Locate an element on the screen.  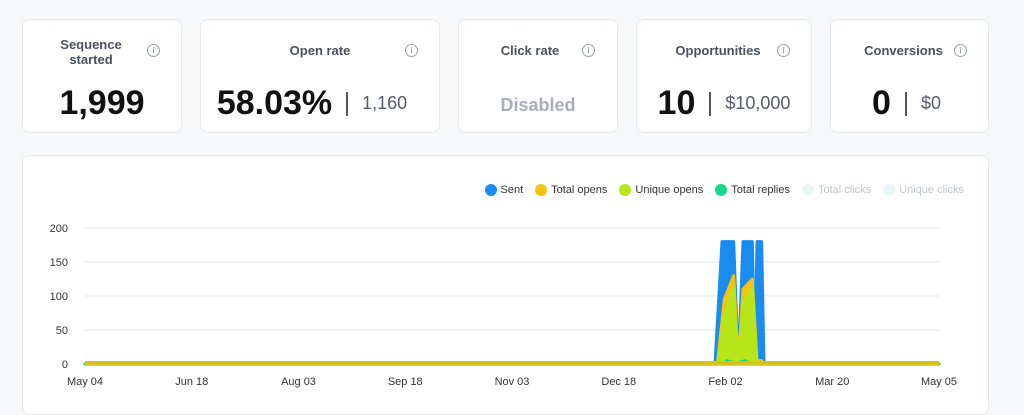
stat-value-row: 1,999 is located at coordinates (102, 103).